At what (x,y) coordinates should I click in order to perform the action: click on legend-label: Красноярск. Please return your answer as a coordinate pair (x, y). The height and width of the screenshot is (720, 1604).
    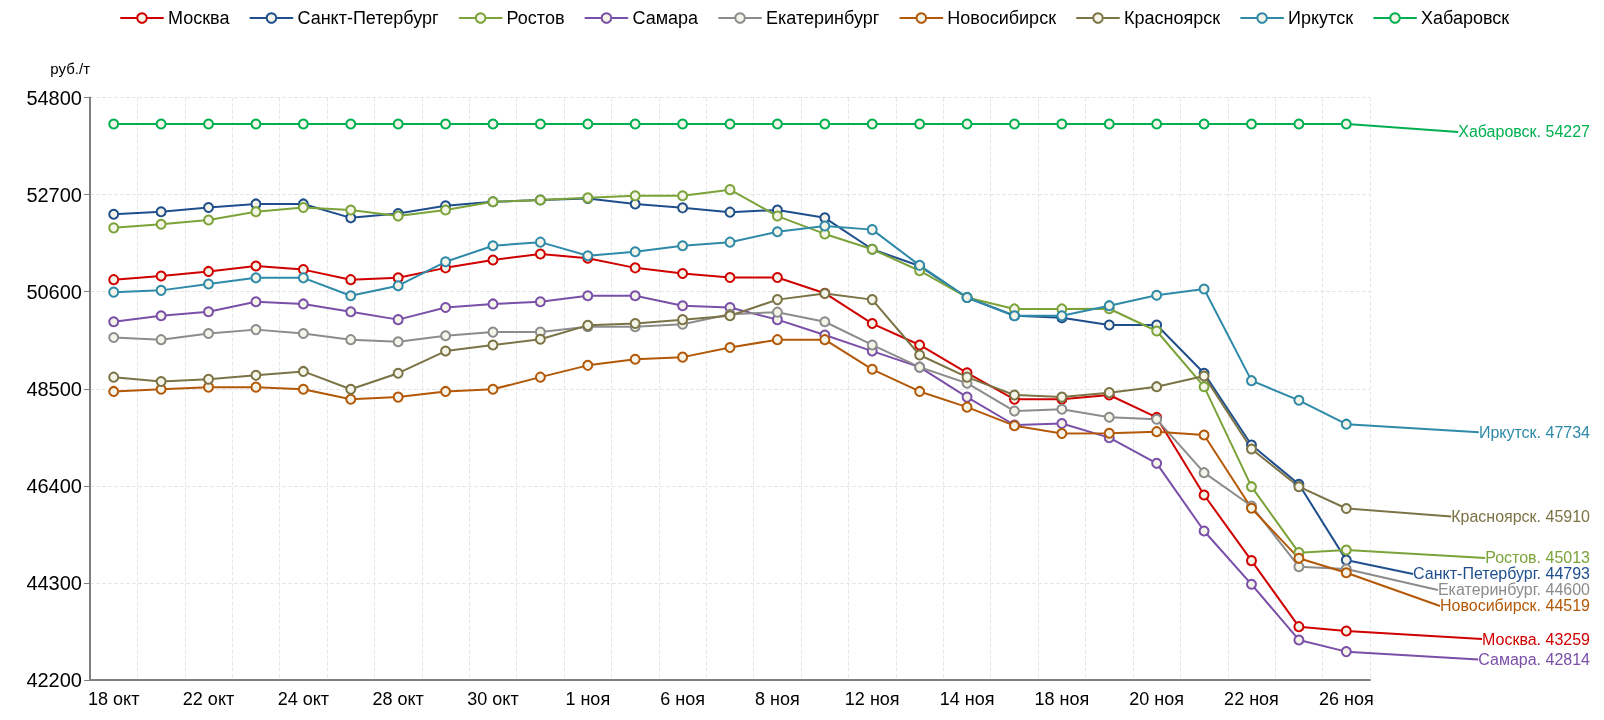
    Looking at the image, I should click on (1172, 18).